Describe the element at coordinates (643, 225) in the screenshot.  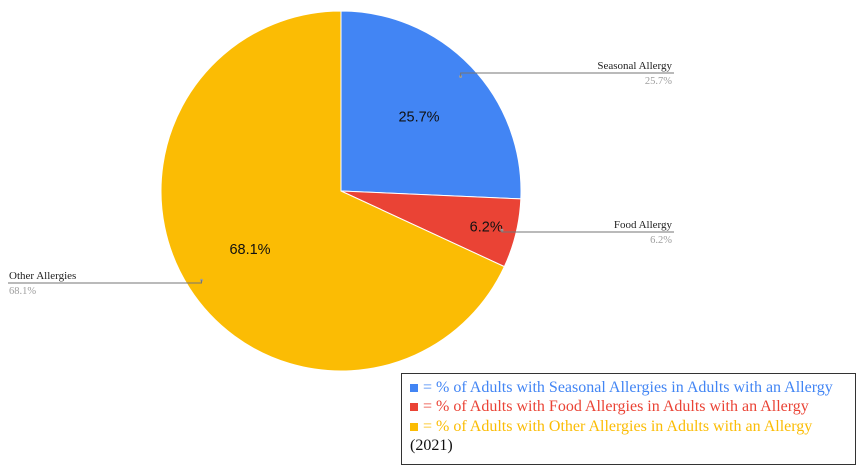
I see `callout-name-food-allergy: Food Allergy` at that location.